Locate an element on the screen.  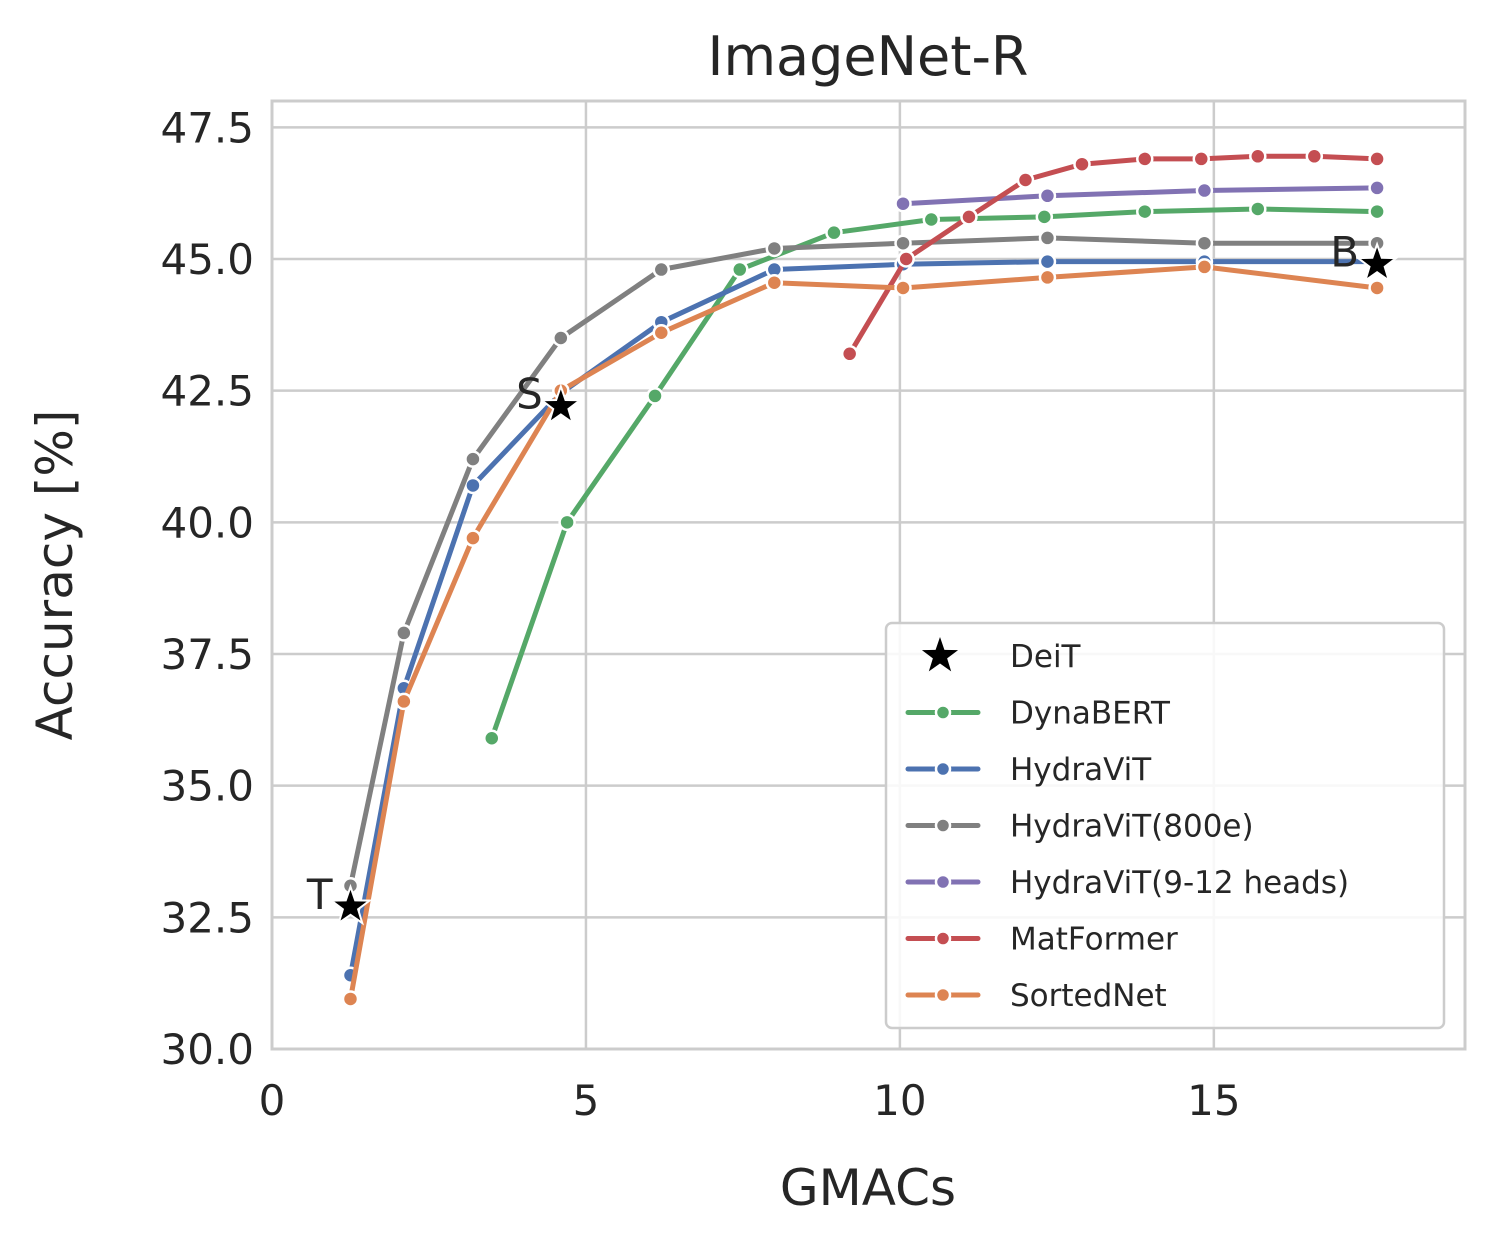
y-ticks: 30.0 32.5 35.0 37.5 40.0 42.5 45.0 47.5 is located at coordinates (207, 588).